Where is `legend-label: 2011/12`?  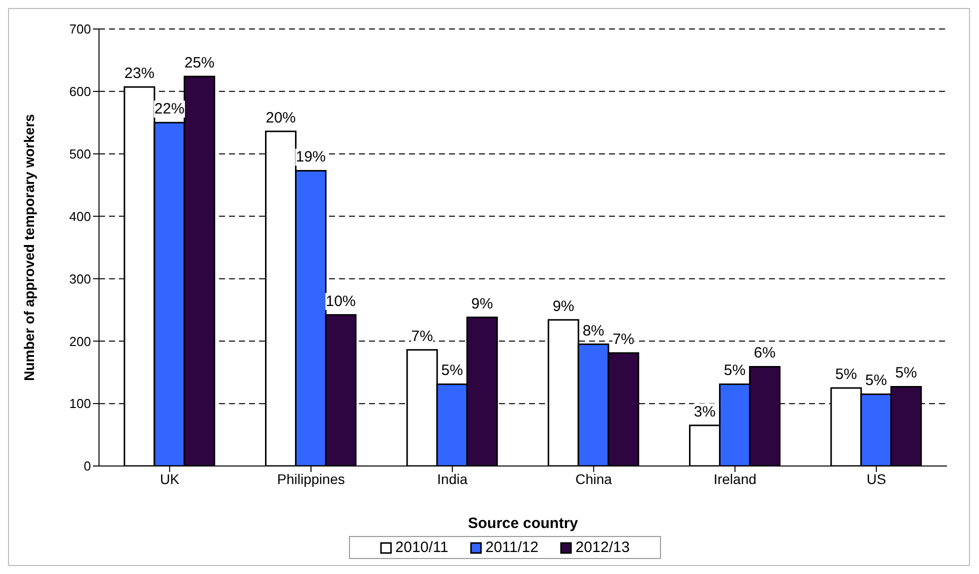 legend-label: 2011/12 is located at coordinates (511, 547).